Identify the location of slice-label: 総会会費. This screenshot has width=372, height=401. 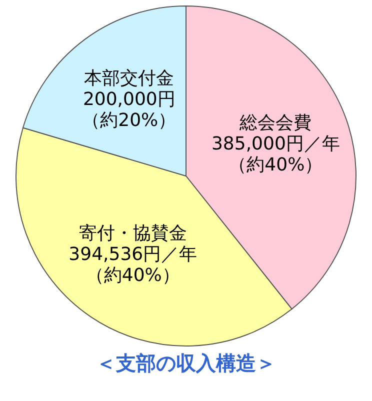
(275, 123).